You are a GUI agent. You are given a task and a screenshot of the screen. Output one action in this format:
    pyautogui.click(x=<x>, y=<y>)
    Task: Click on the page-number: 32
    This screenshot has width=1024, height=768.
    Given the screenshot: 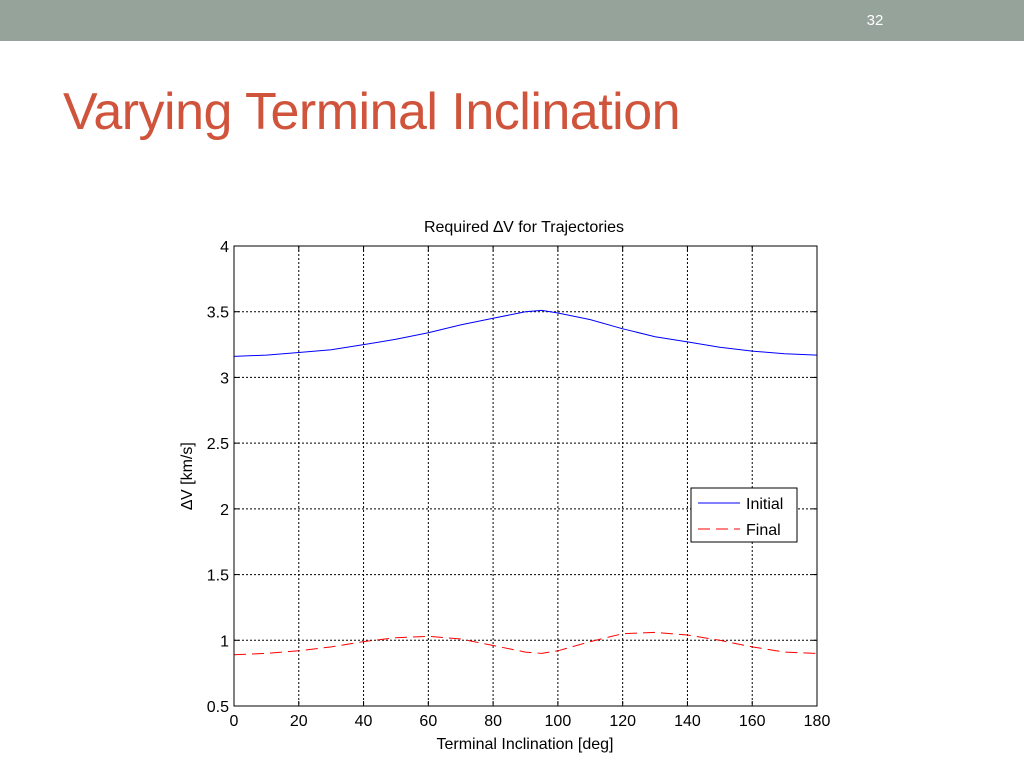 What is the action you would take?
    pyautogui.click(x=875, y=20)
    